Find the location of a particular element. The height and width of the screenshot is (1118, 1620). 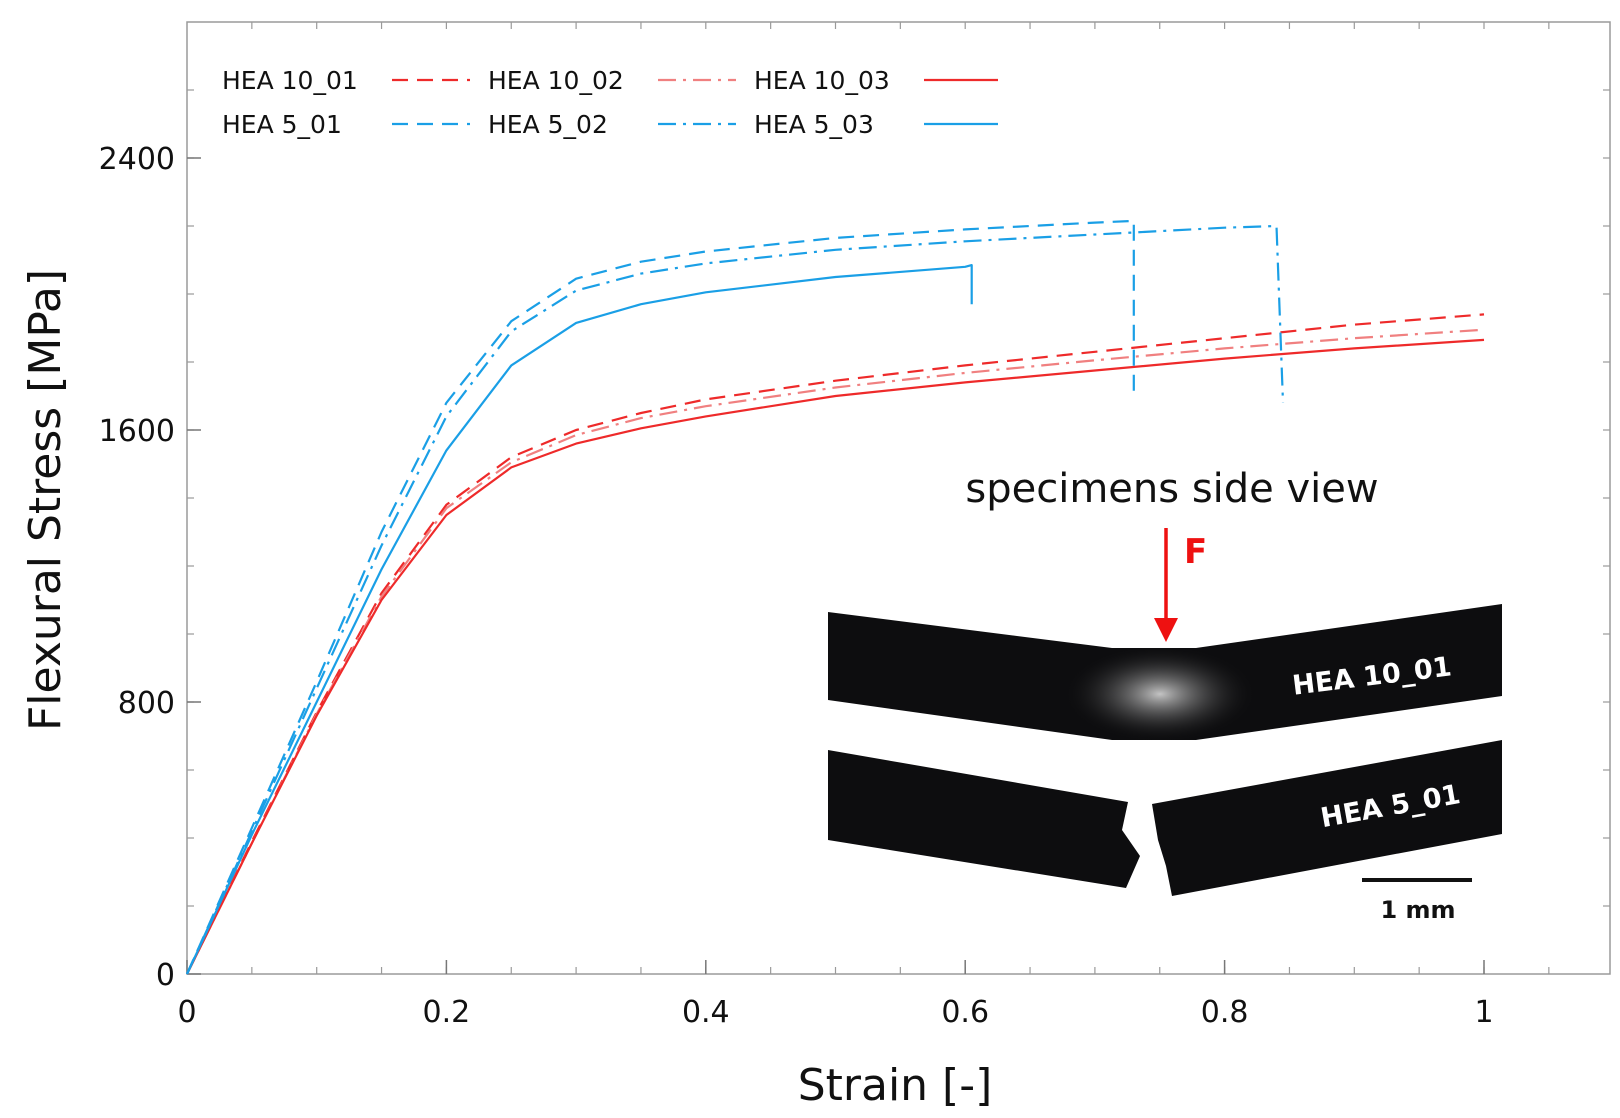

x-tick-label: 1 is located at coordinates (1483, 1012).